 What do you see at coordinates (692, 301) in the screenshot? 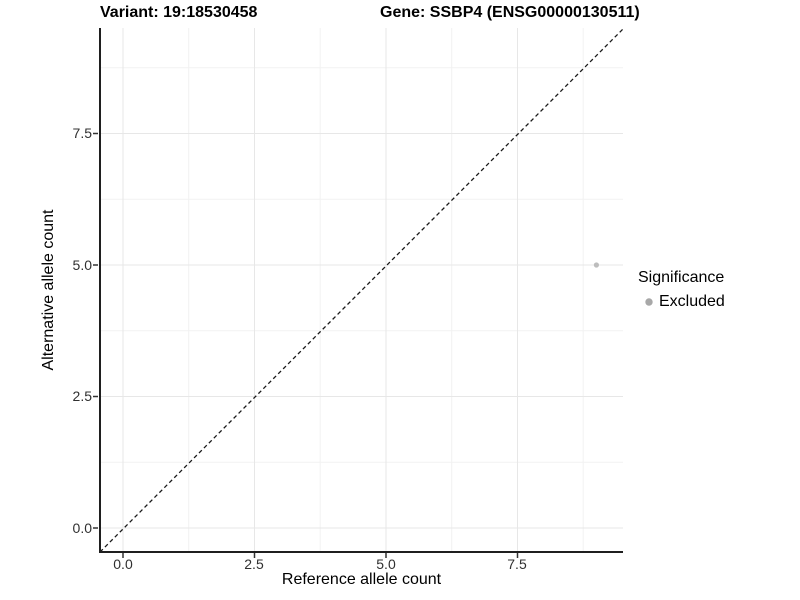
I see `legend-item-label: Excluded` at bounding box center [692, 301].